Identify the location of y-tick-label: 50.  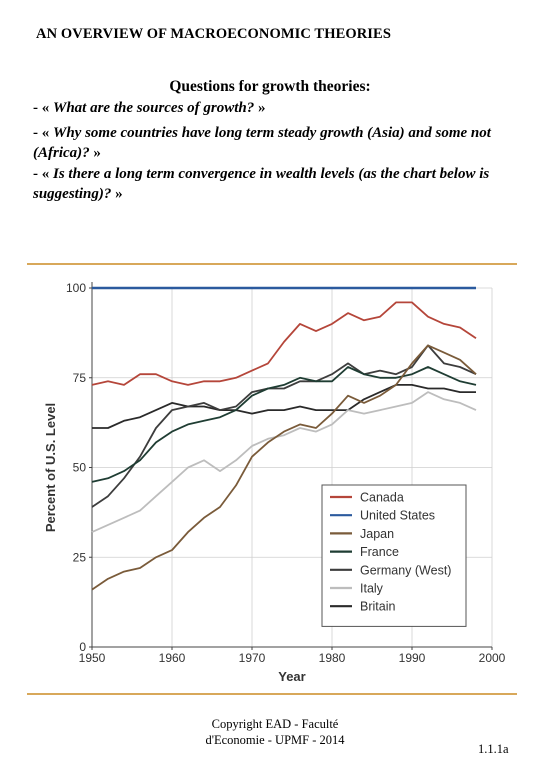
(80, 468).